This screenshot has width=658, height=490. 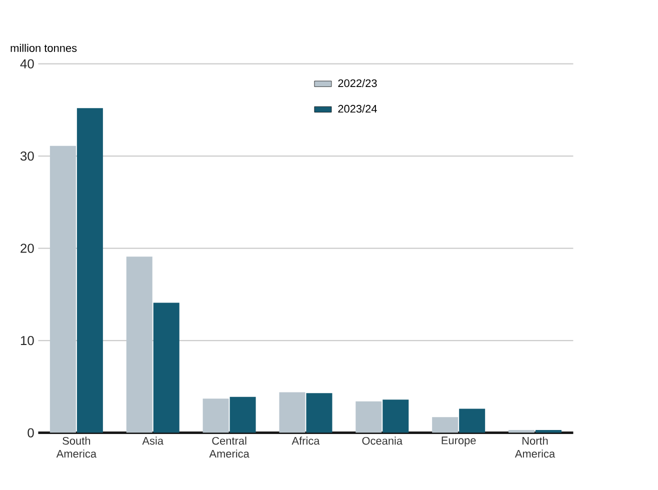 What do you see at coordinates (306, 440) in the screenshot?
I see `x-tick-label: Africa` at bounding box center [306, 440].